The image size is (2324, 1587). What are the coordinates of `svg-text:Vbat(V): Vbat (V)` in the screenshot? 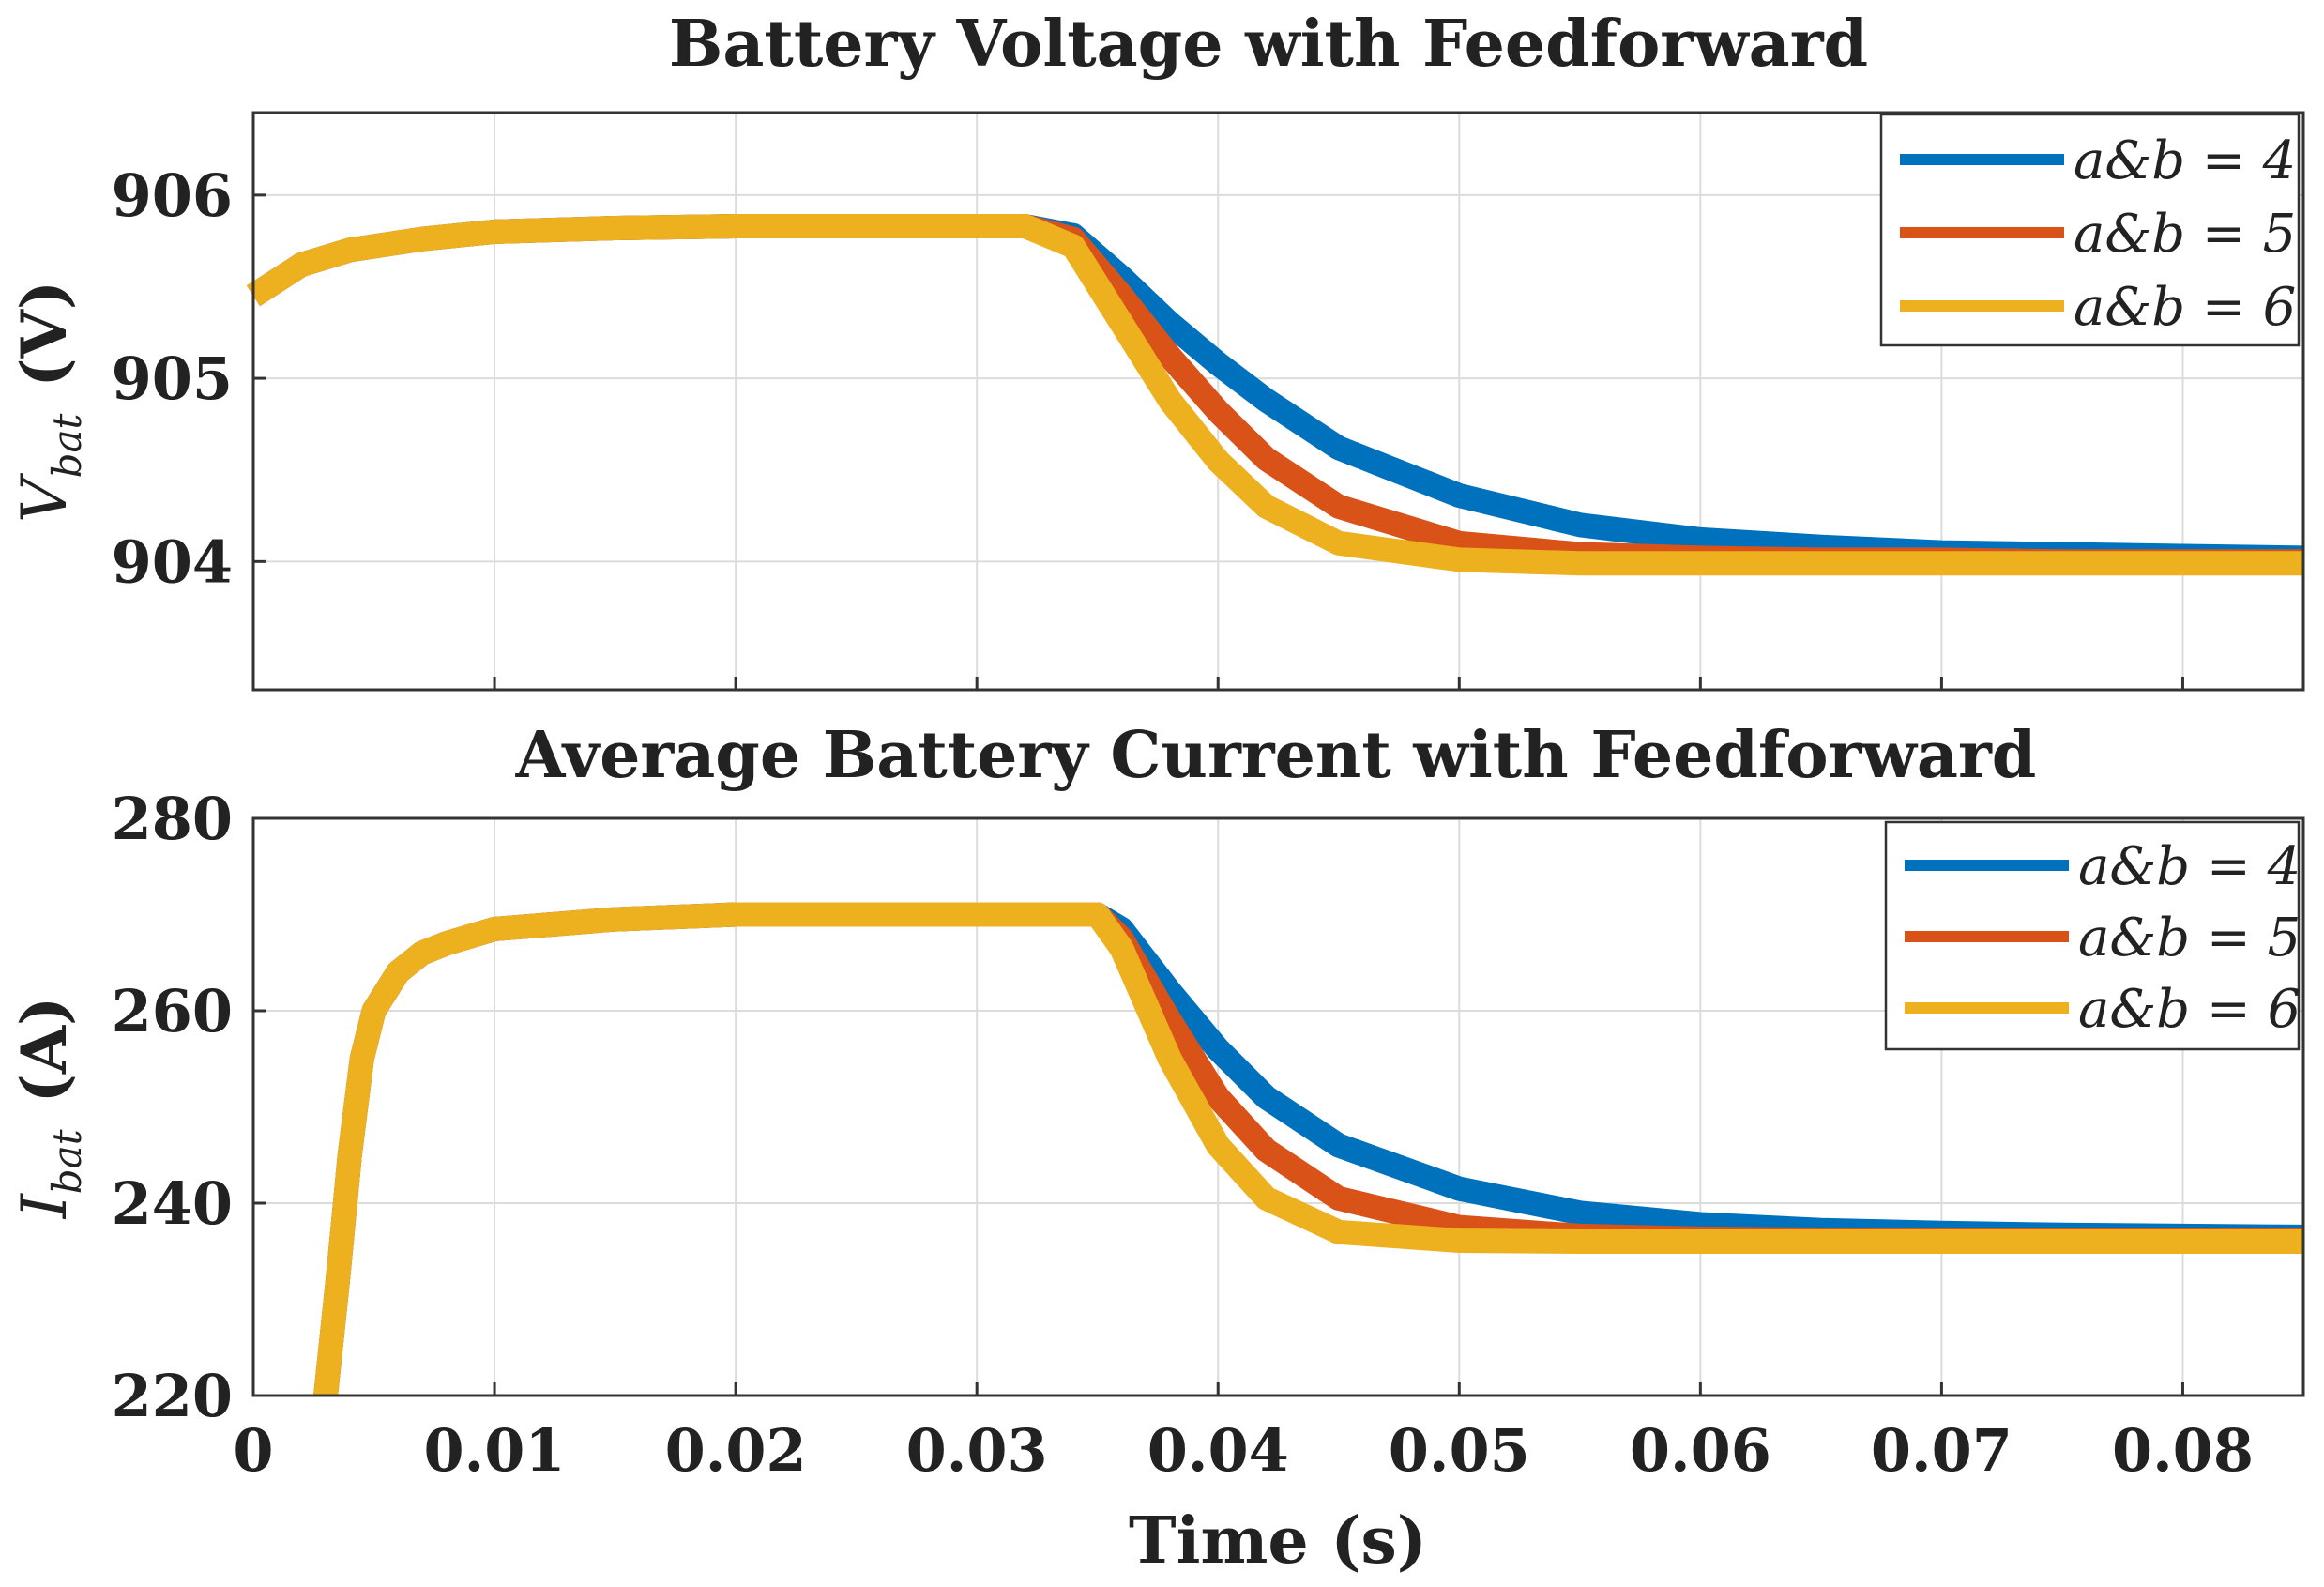 It's located at (49, 402).